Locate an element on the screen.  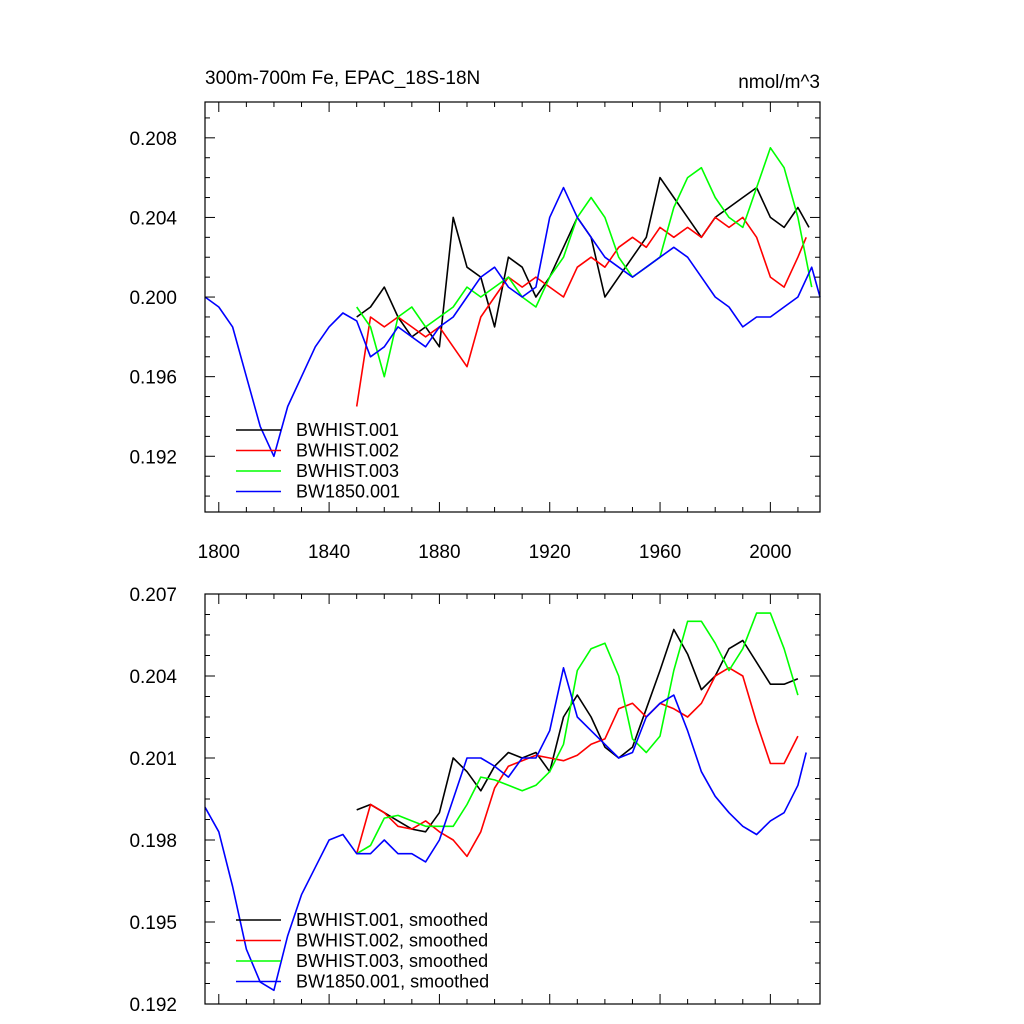
series-line-bwhist-003-smoothed is located at coordinates (577, 733).